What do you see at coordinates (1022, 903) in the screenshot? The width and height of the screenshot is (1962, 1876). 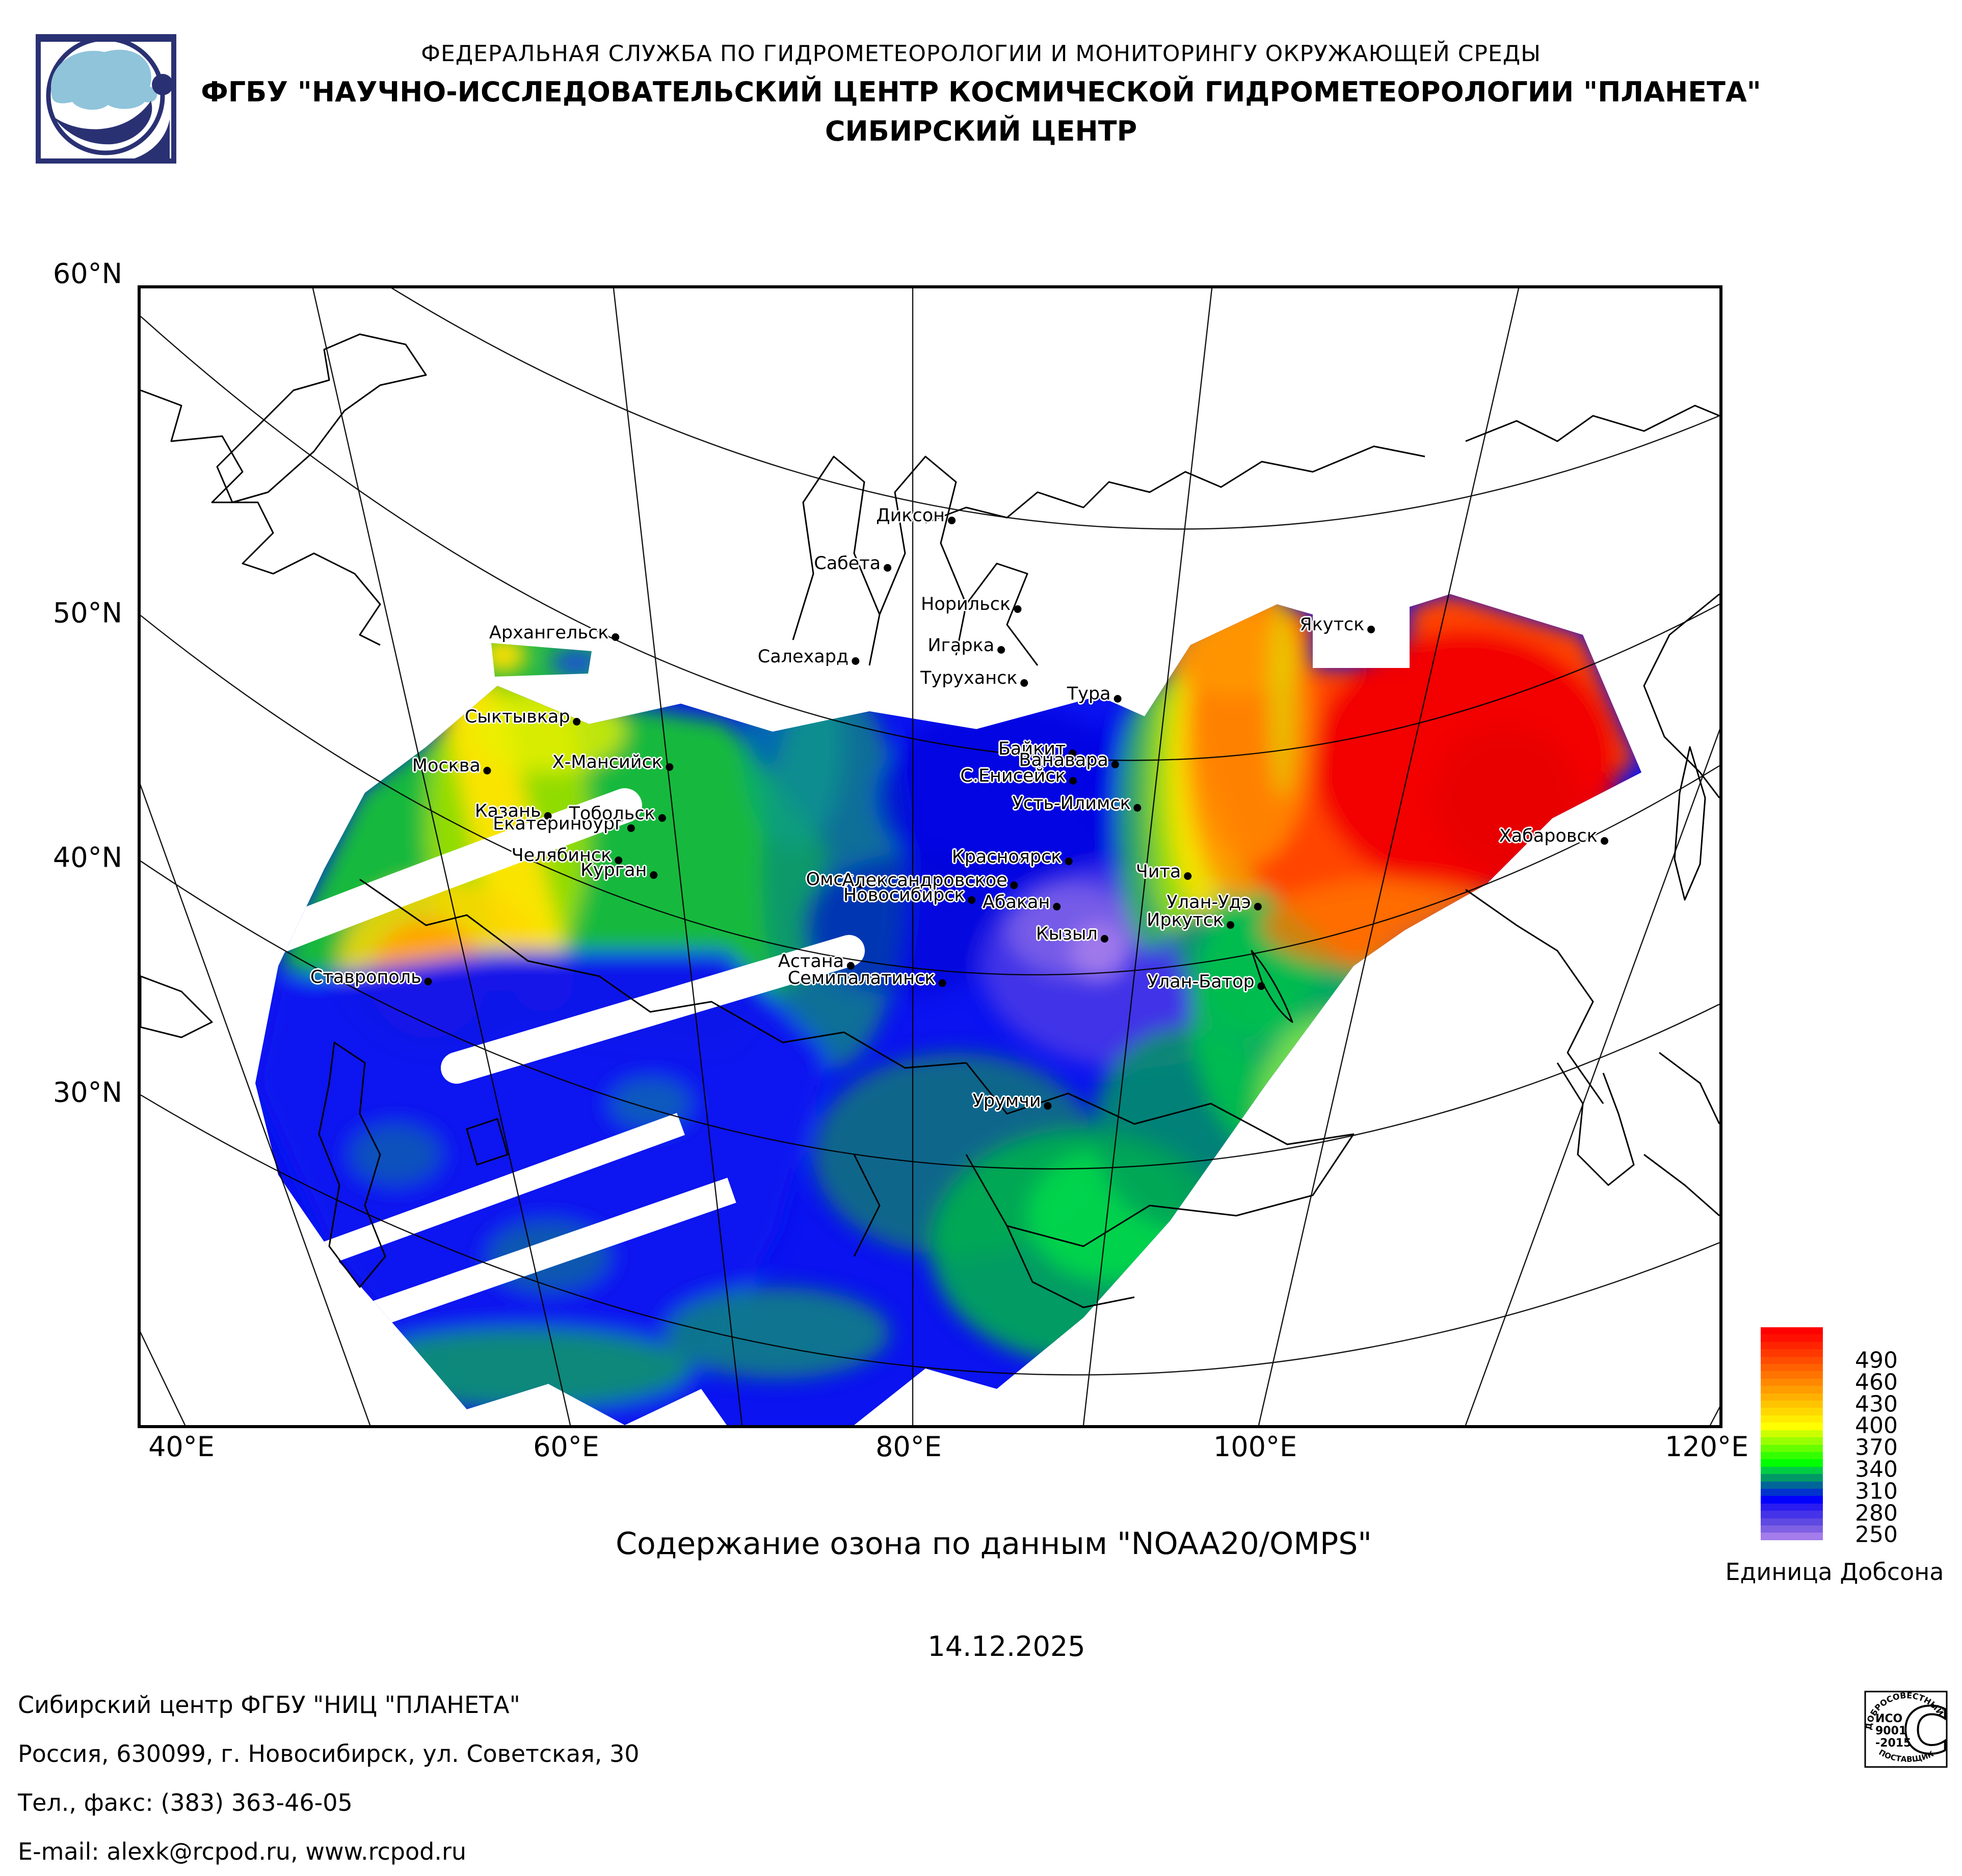 I see `city-label-Абакан: Абакан` at bounding box center [1022, 903].